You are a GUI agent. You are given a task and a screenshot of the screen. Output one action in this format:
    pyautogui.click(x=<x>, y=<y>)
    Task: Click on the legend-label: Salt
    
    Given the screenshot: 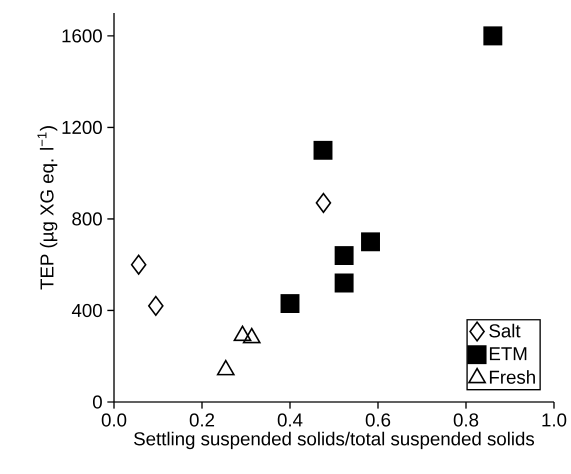 What is the action you would take?
    pyautogui.click(x=504, y=331)
    